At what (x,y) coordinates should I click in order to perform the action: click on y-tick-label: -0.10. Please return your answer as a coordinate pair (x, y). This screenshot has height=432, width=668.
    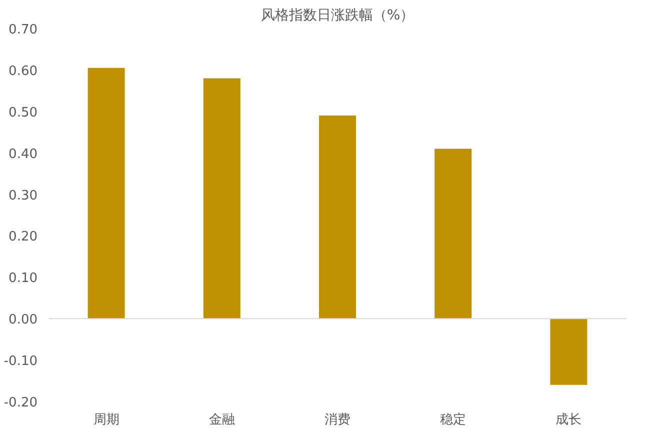
    Looking at the image, I should click on (21, 362).